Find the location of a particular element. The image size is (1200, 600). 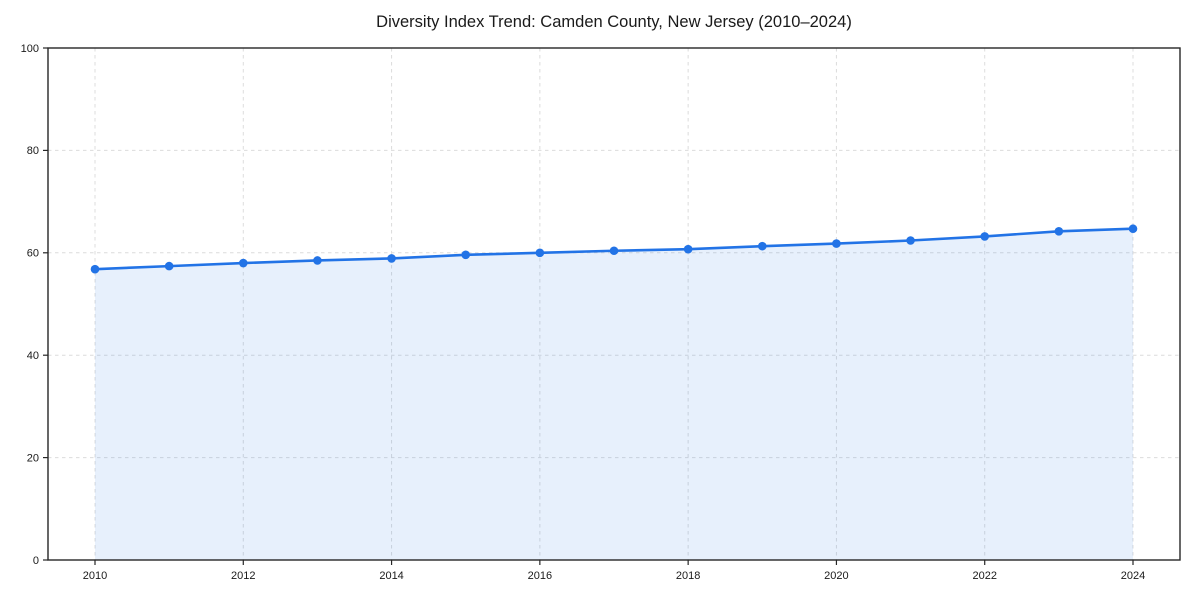

x-tick-label: 2010 is located at coordinates (95, 576).